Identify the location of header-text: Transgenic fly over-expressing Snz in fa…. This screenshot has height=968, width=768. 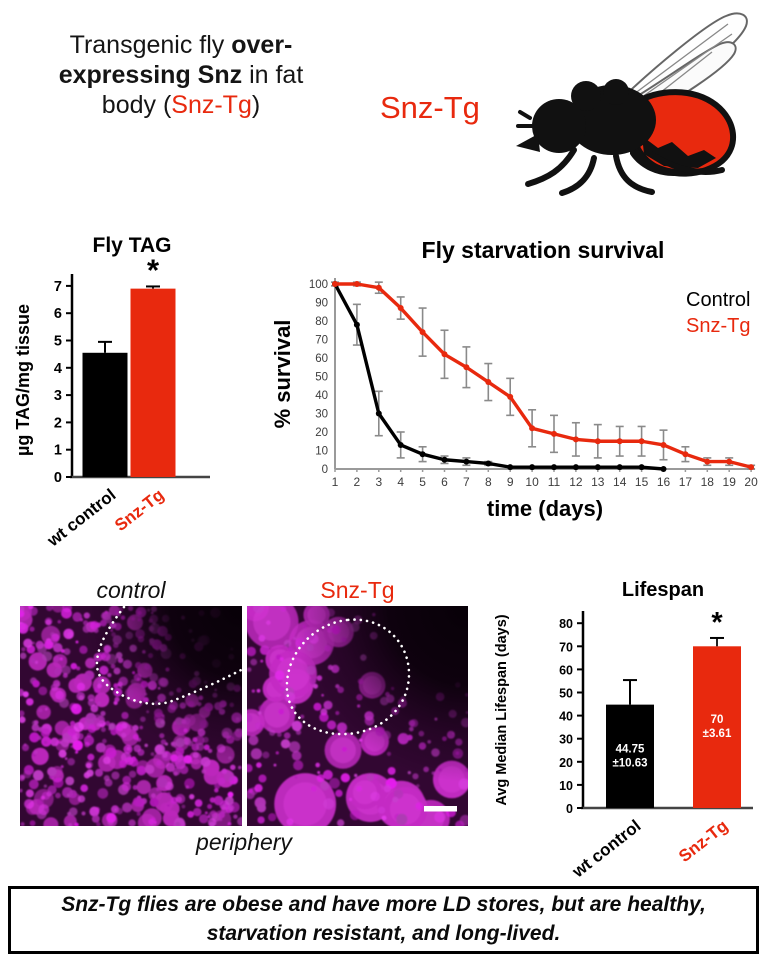
(181, 75).